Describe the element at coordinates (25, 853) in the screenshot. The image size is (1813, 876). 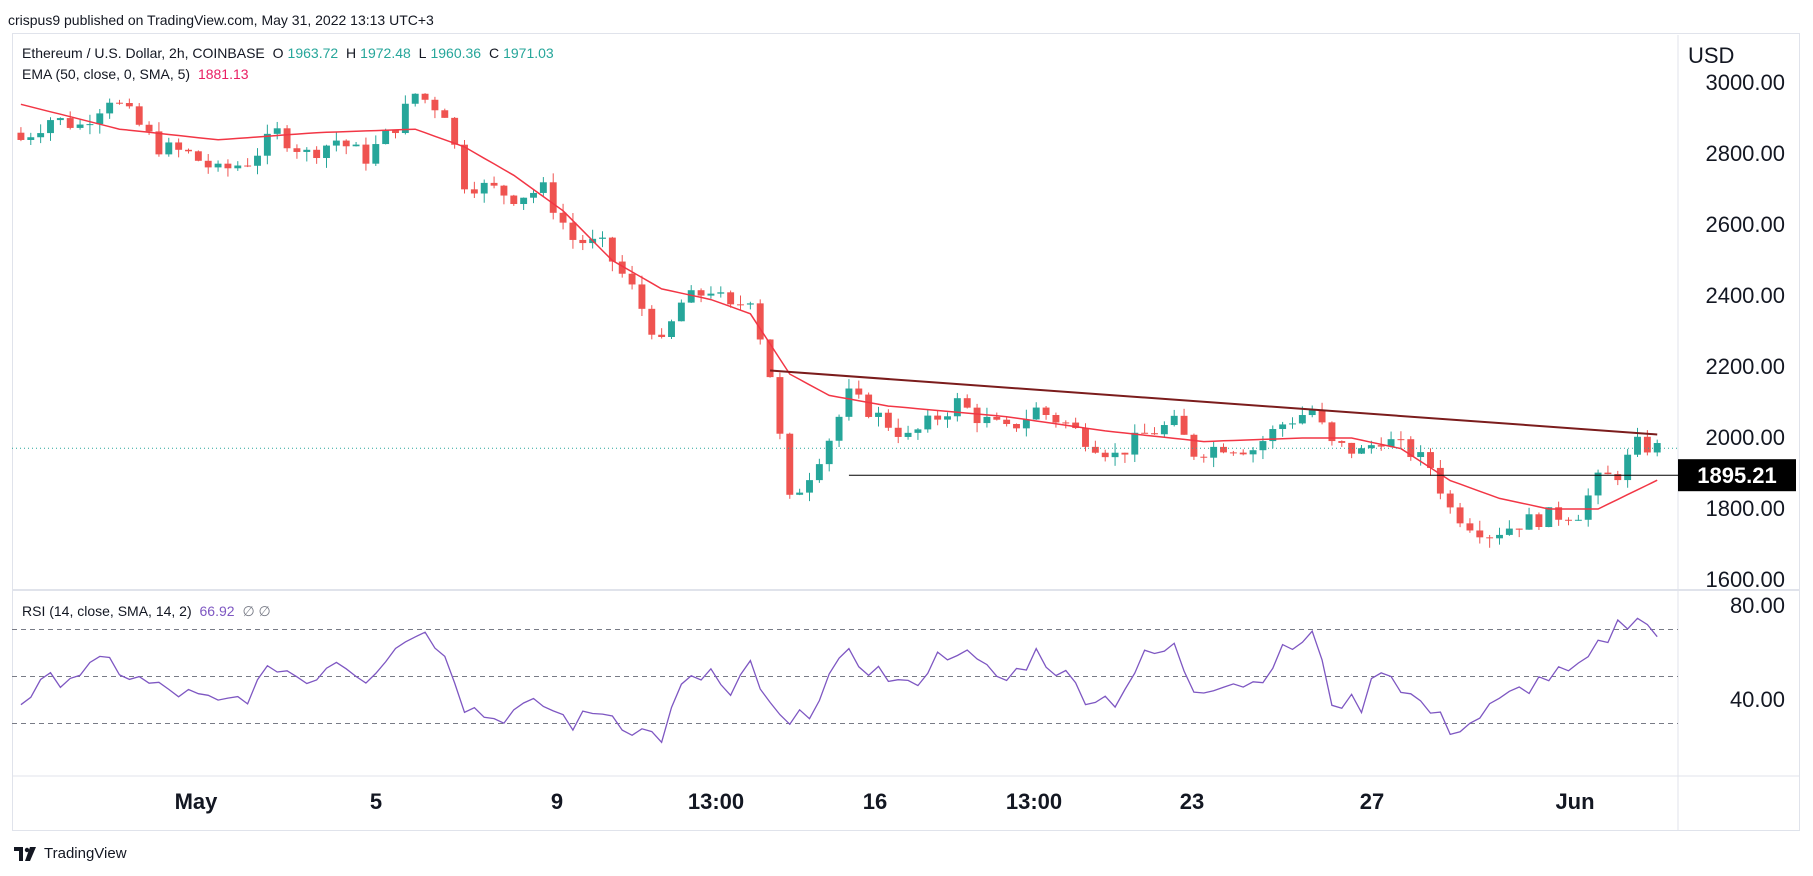
I see `tradingview-logo-icon` at that location.